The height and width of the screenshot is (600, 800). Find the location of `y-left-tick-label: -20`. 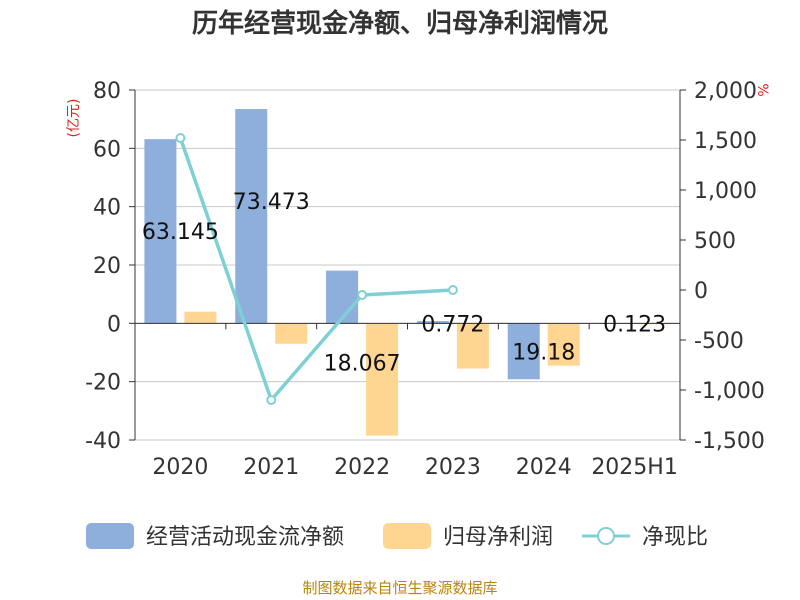

y-left-tick-label: -20 is located at coordinates (103, 383).